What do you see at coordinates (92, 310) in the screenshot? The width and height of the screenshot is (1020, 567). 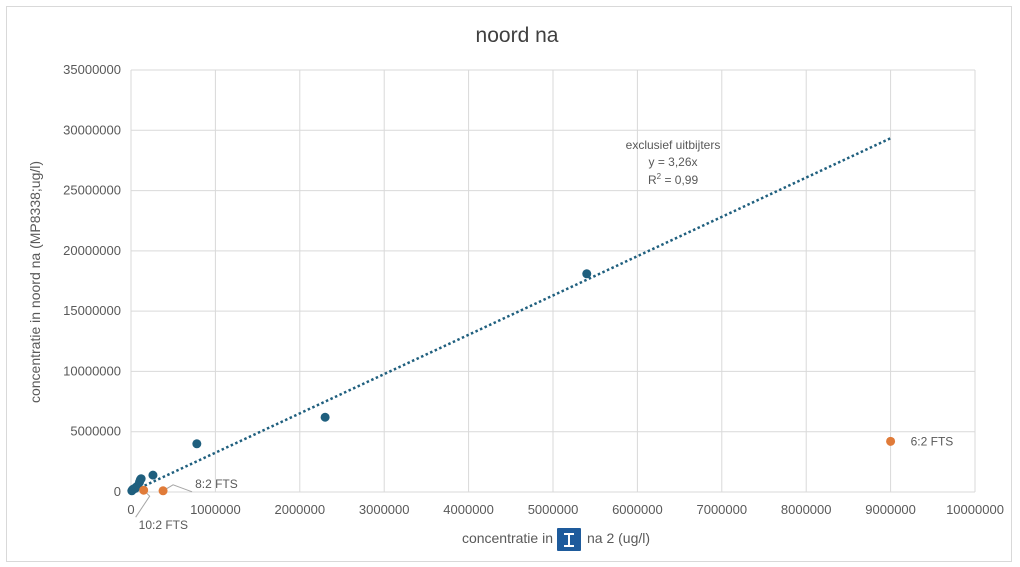 I see `y-tick-label: 15000000` at bounding box center [92, 310].